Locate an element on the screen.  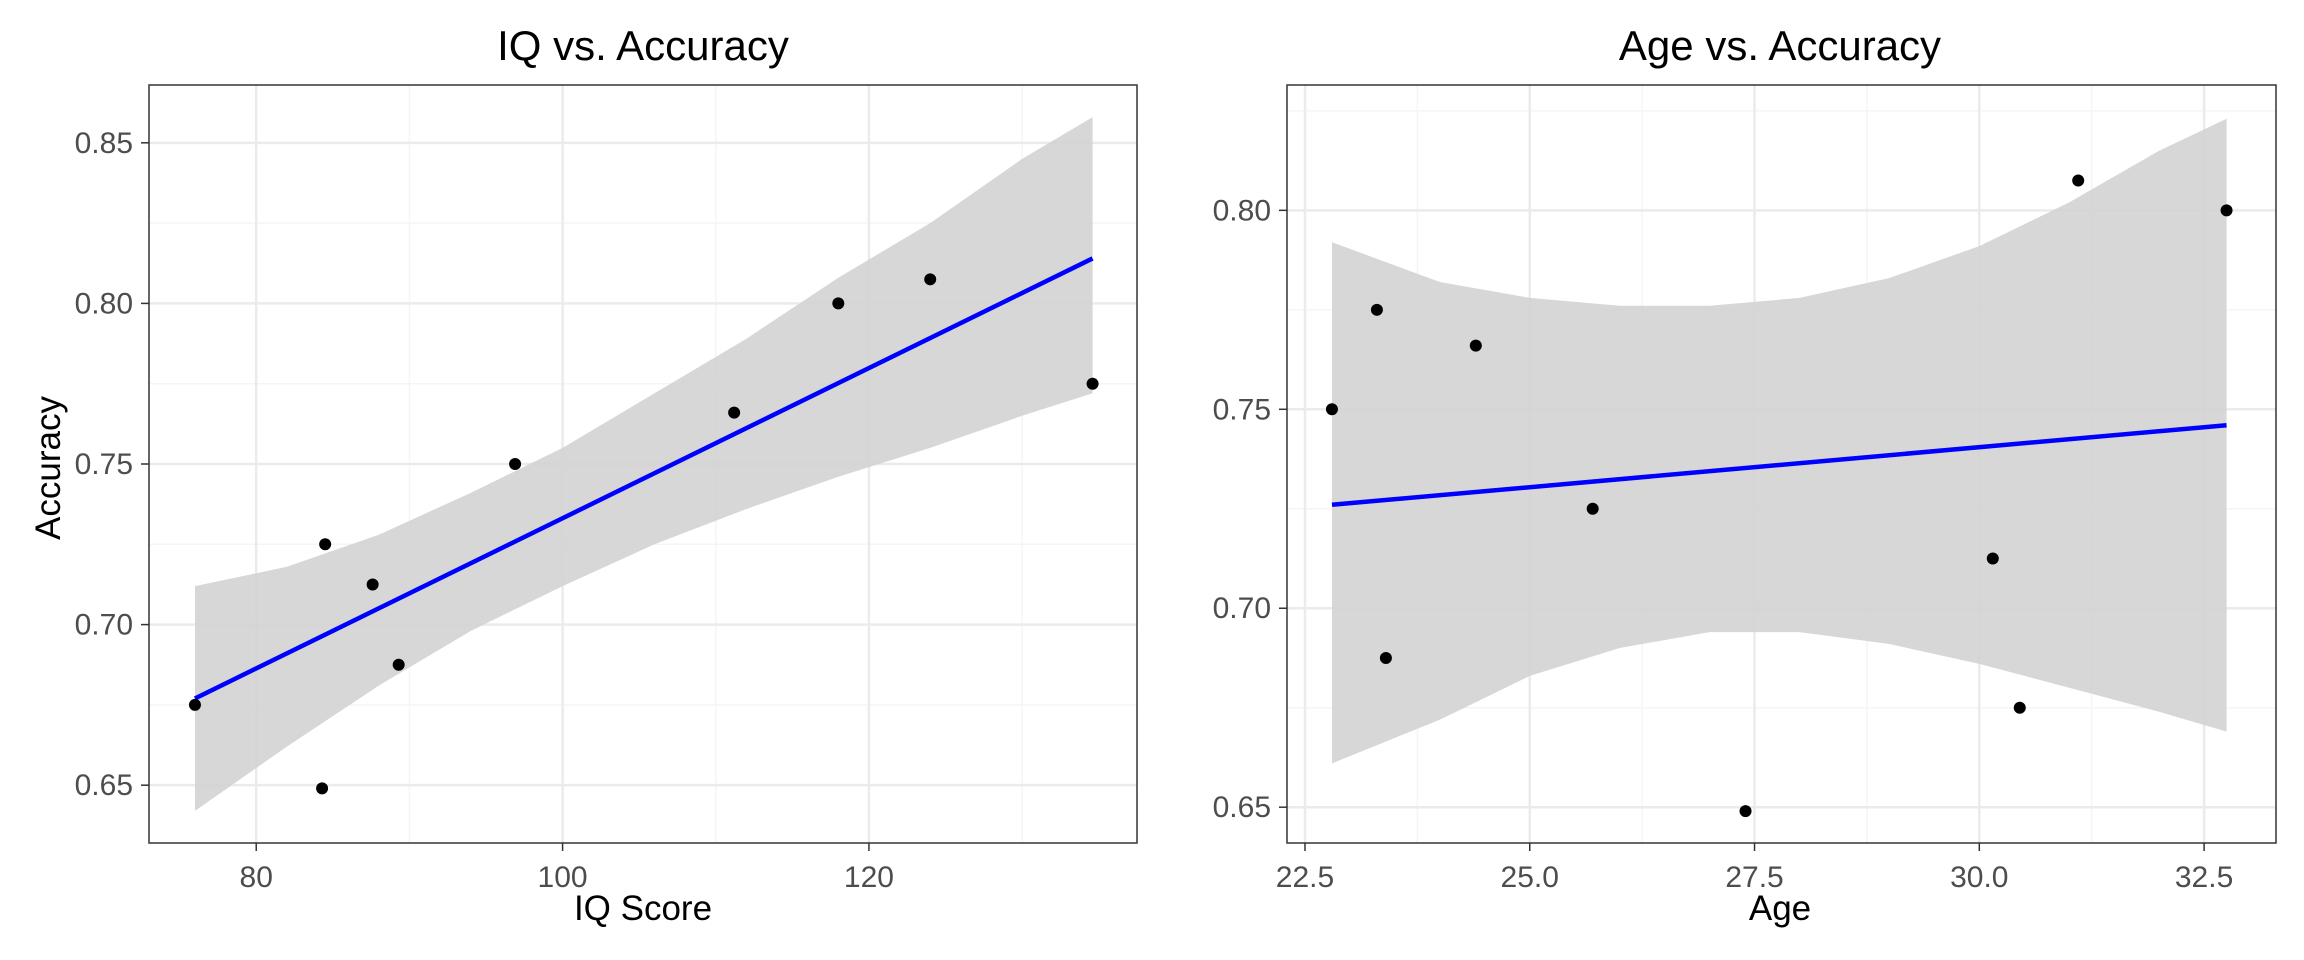
x-tick-label: 100 is located at coordinates (563, 877).